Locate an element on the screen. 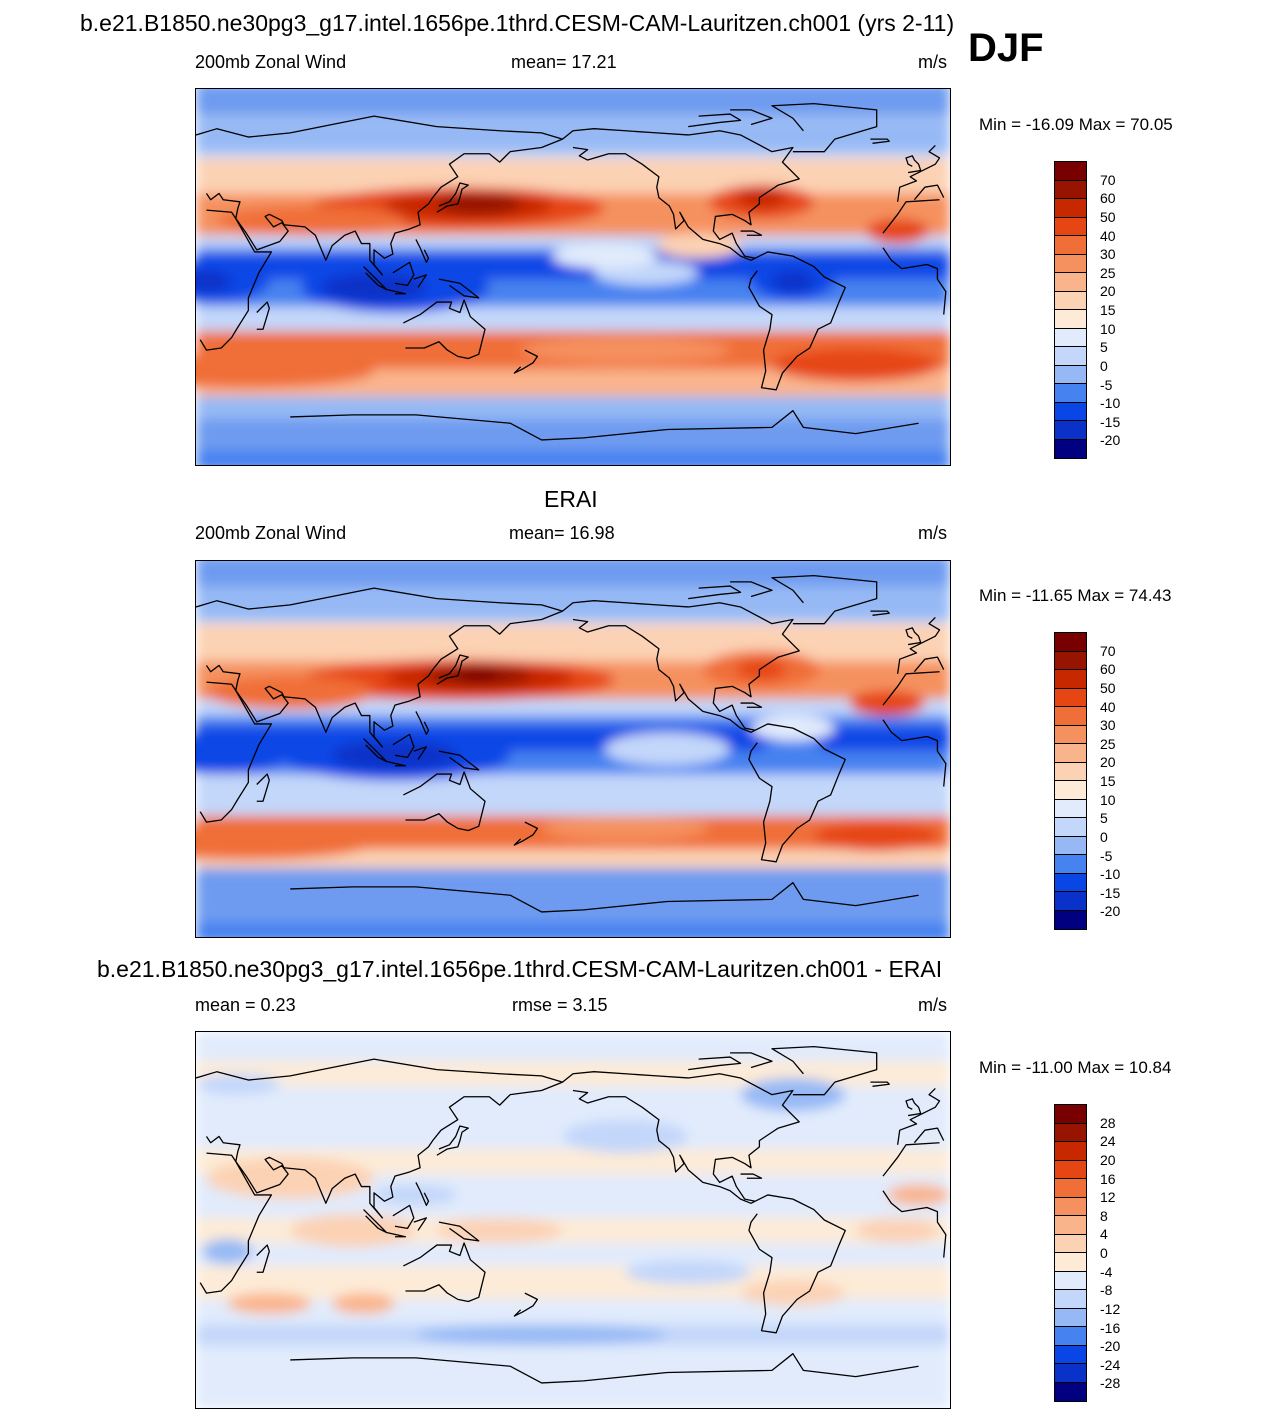 The width and height of the screenshot is (1285, 1416). panel2-mean-label: mean= 16.98 is located at coordinates (562, 533).